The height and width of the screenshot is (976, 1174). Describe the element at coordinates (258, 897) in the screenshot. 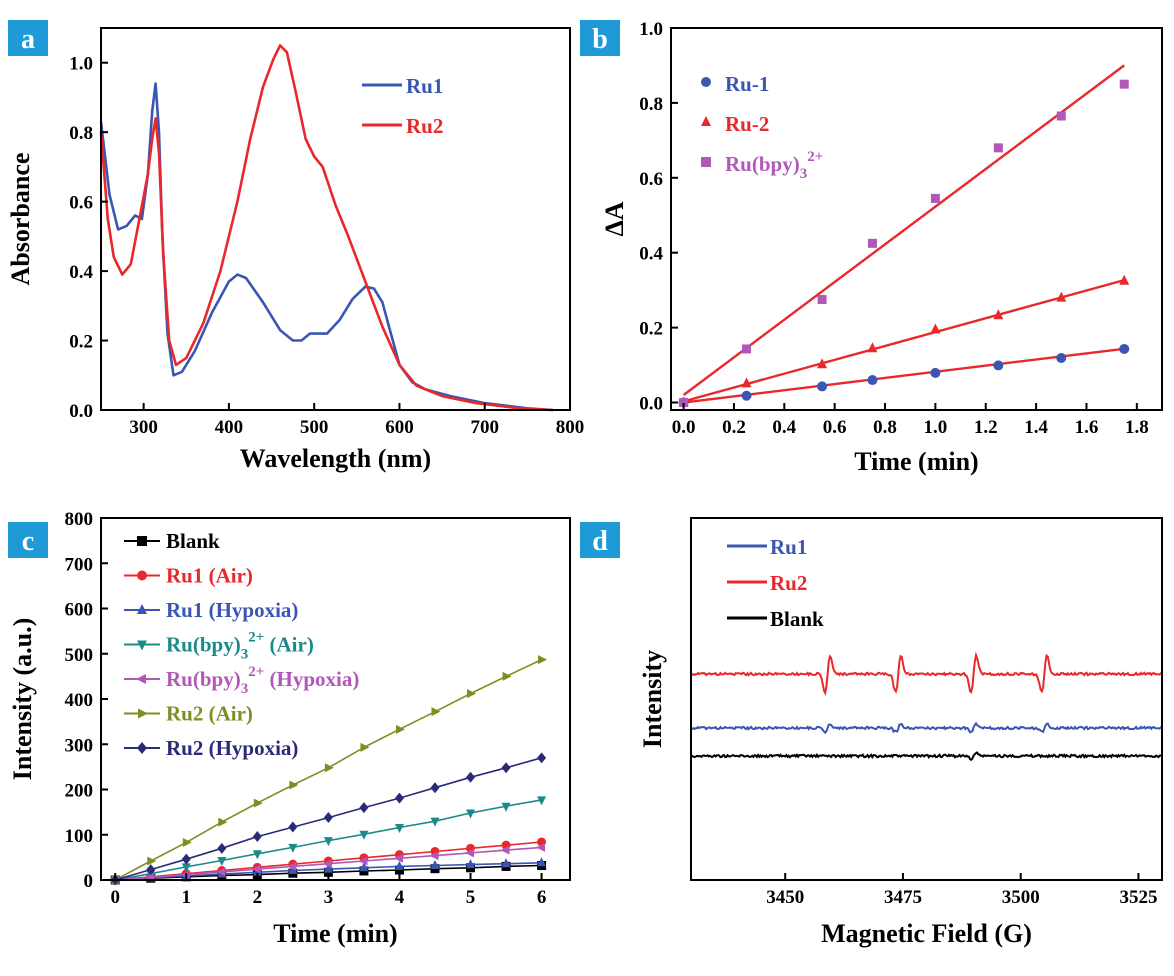

I see `x-tick-label: 2` at that location.